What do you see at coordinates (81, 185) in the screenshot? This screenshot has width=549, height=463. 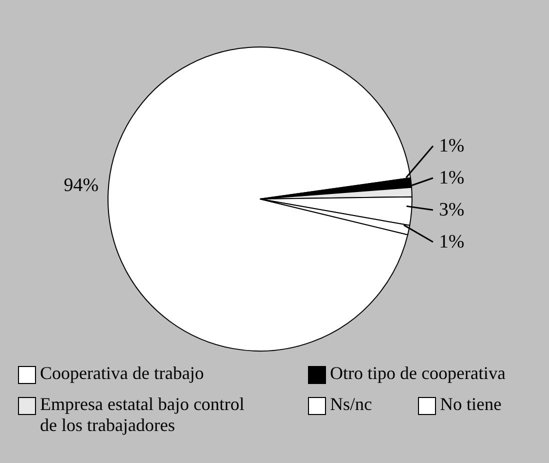 I see `data-label: 94%` at bounding box center [81, 185].